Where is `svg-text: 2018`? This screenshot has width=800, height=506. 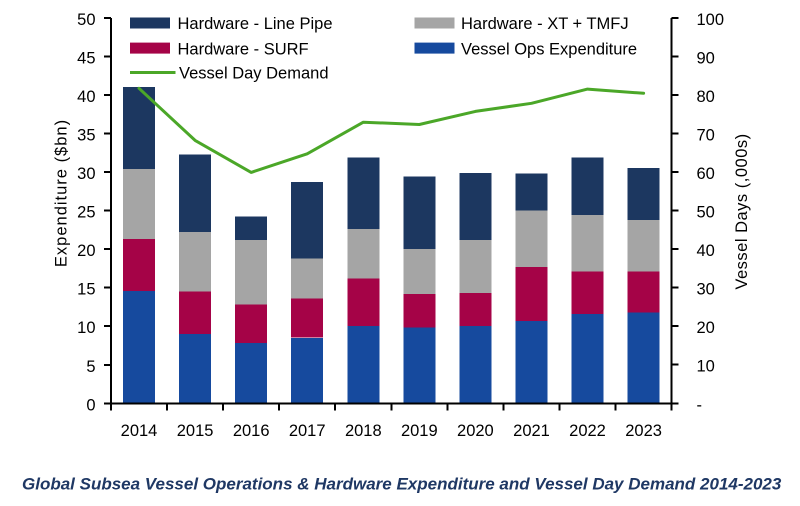
svg-text: 2018 is located at coordinates (363, 431).